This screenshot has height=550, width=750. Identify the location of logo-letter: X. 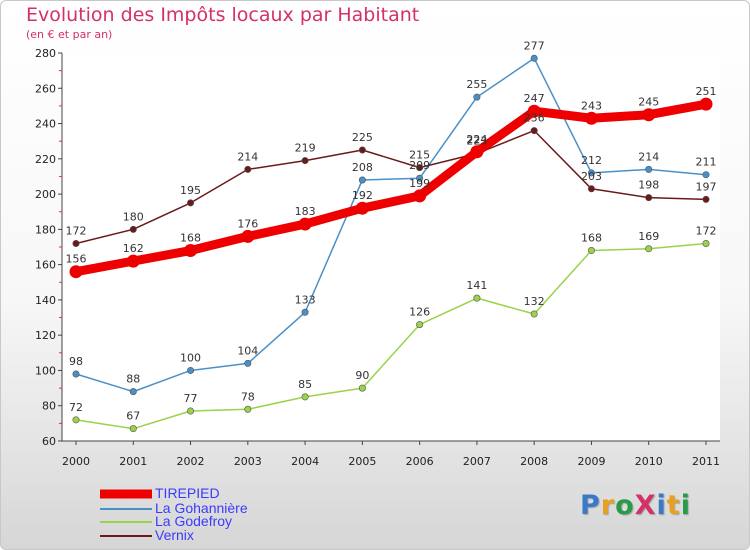
(645, 505).